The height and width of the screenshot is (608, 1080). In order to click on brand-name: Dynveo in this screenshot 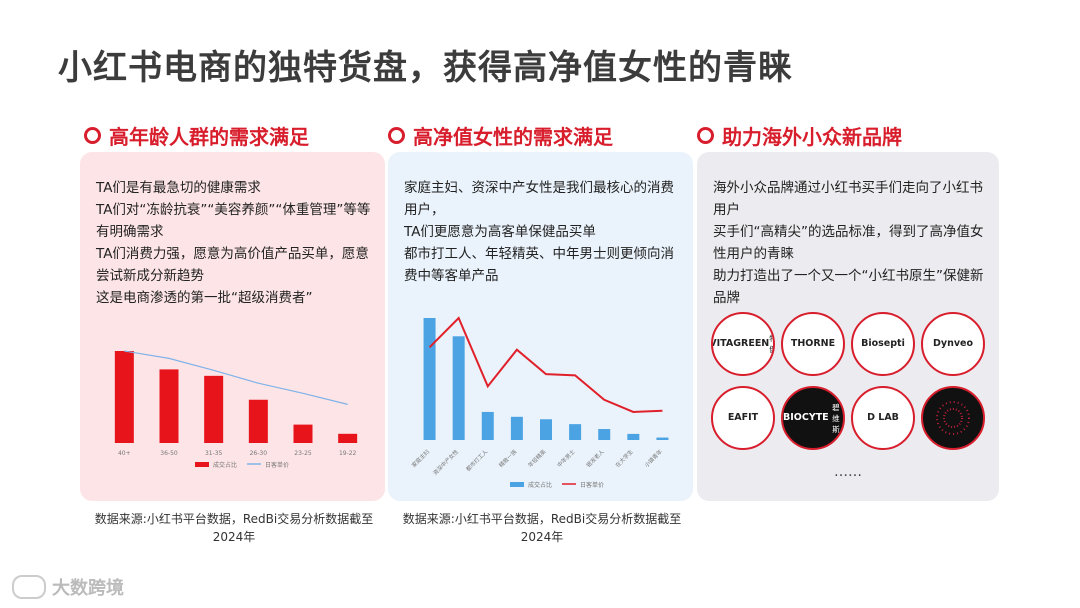, I will do `click(952, 343)`.